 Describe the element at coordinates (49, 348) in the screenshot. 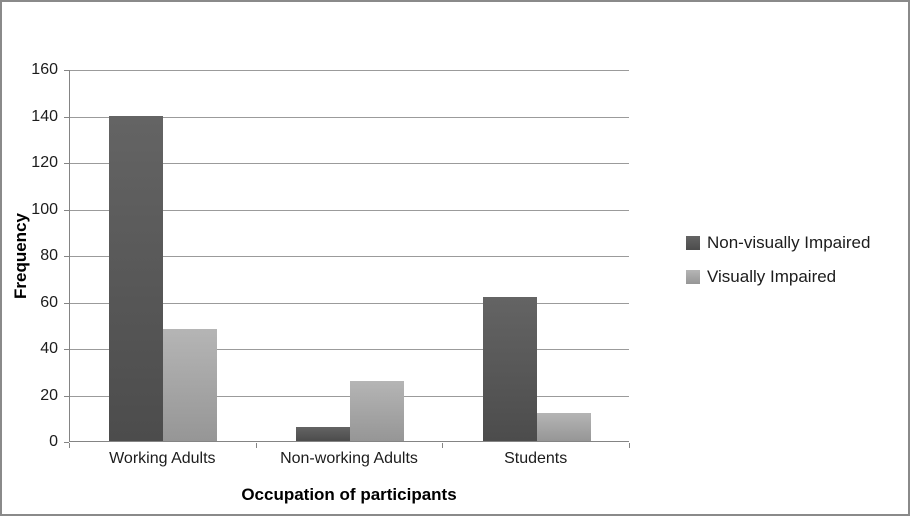

I see `y-tick-label-40: 40` at that location.